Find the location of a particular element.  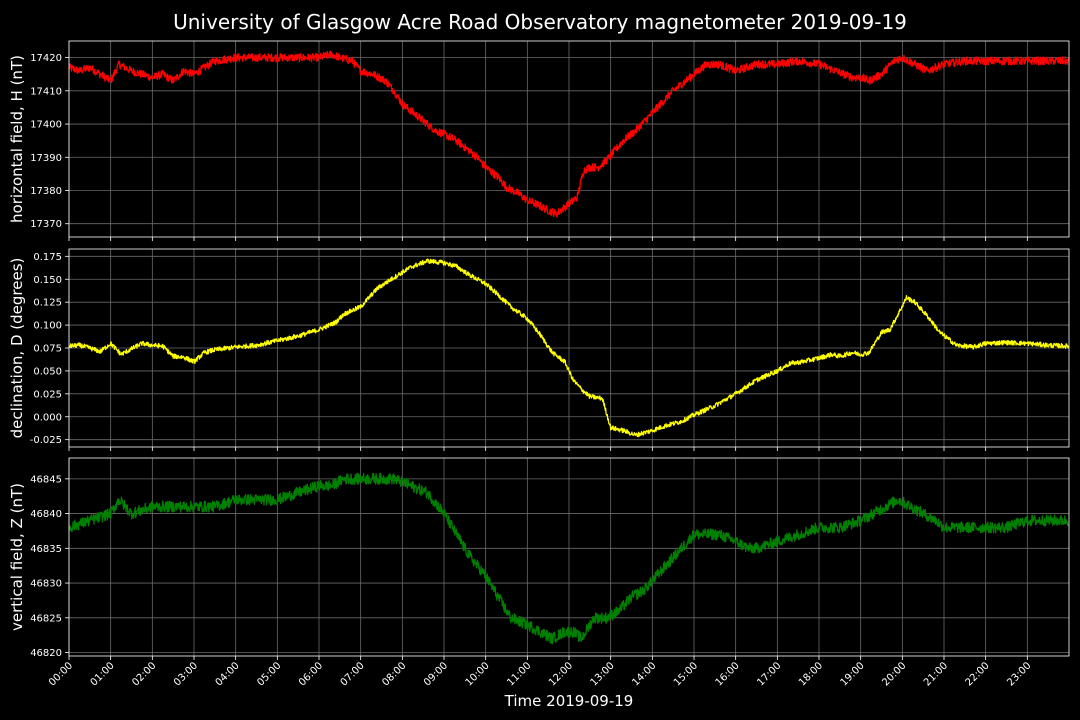

x-tick-label: 18:00 is located at coordinates (811, 674).